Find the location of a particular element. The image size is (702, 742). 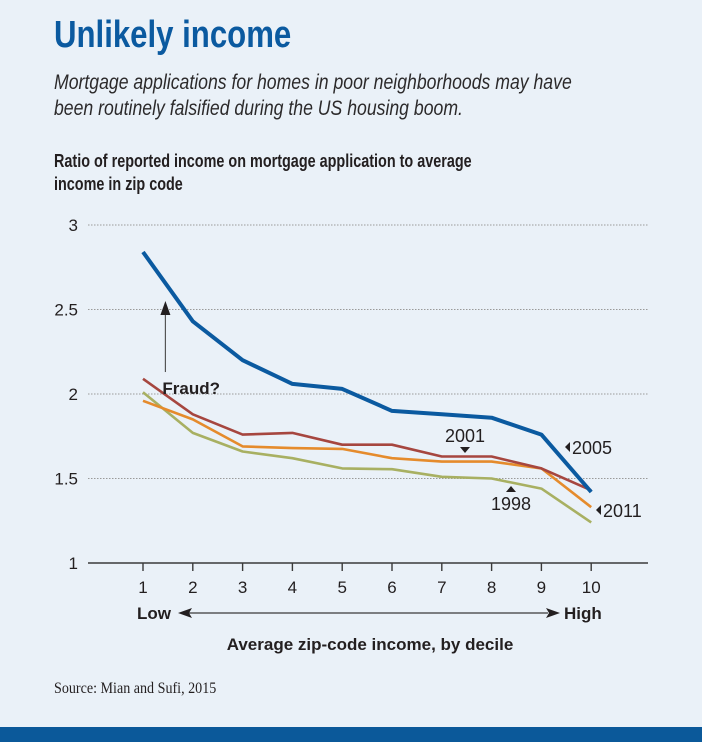

x-axis: 1 2 3 4 5 6 7 8 9 10 is located at coordinates (368, 590).